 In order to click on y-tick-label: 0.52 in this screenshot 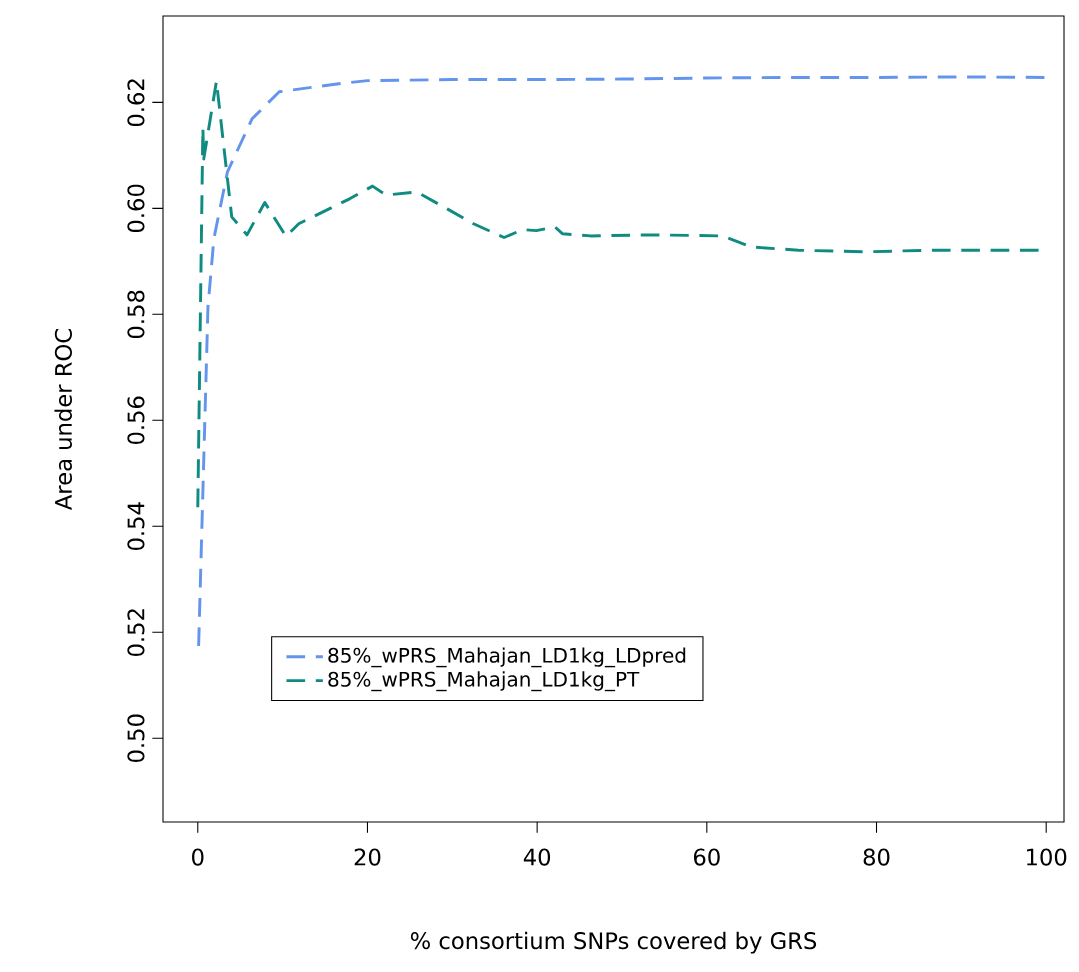, I will do `click(136, 633)`.